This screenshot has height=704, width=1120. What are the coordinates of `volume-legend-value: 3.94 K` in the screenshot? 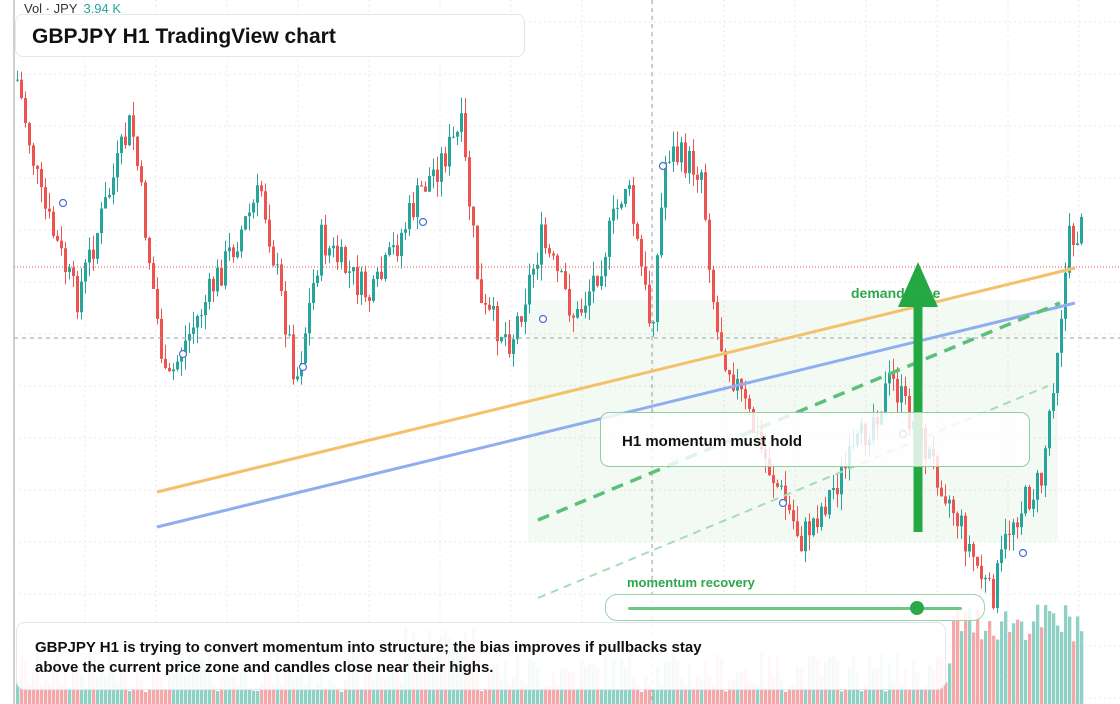 It's located at (102, 8).